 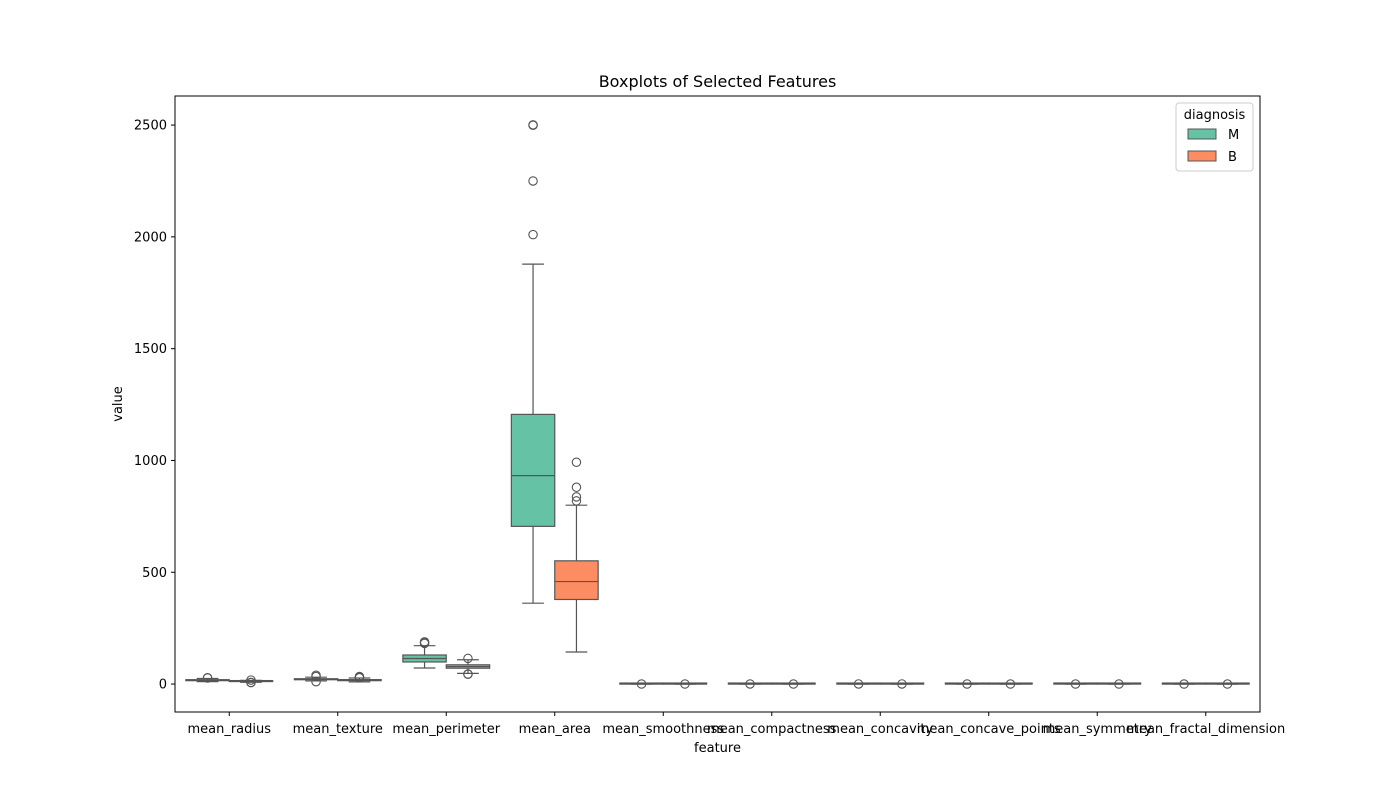 I want to click on box-B-mean_smoothness, so click(x=685, y=684).